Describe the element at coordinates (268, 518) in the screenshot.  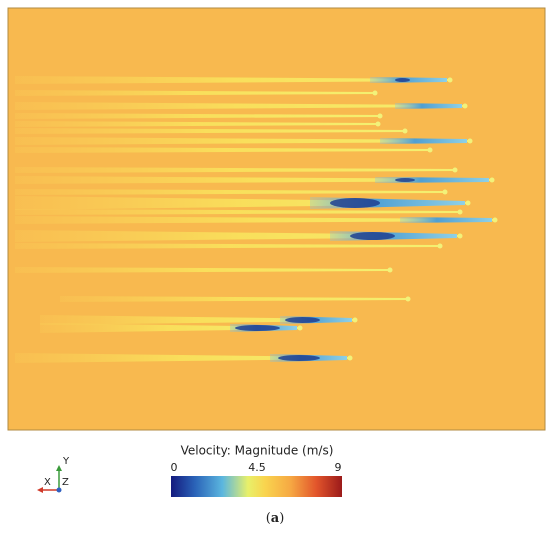
I see `caption-part: (` at that location.